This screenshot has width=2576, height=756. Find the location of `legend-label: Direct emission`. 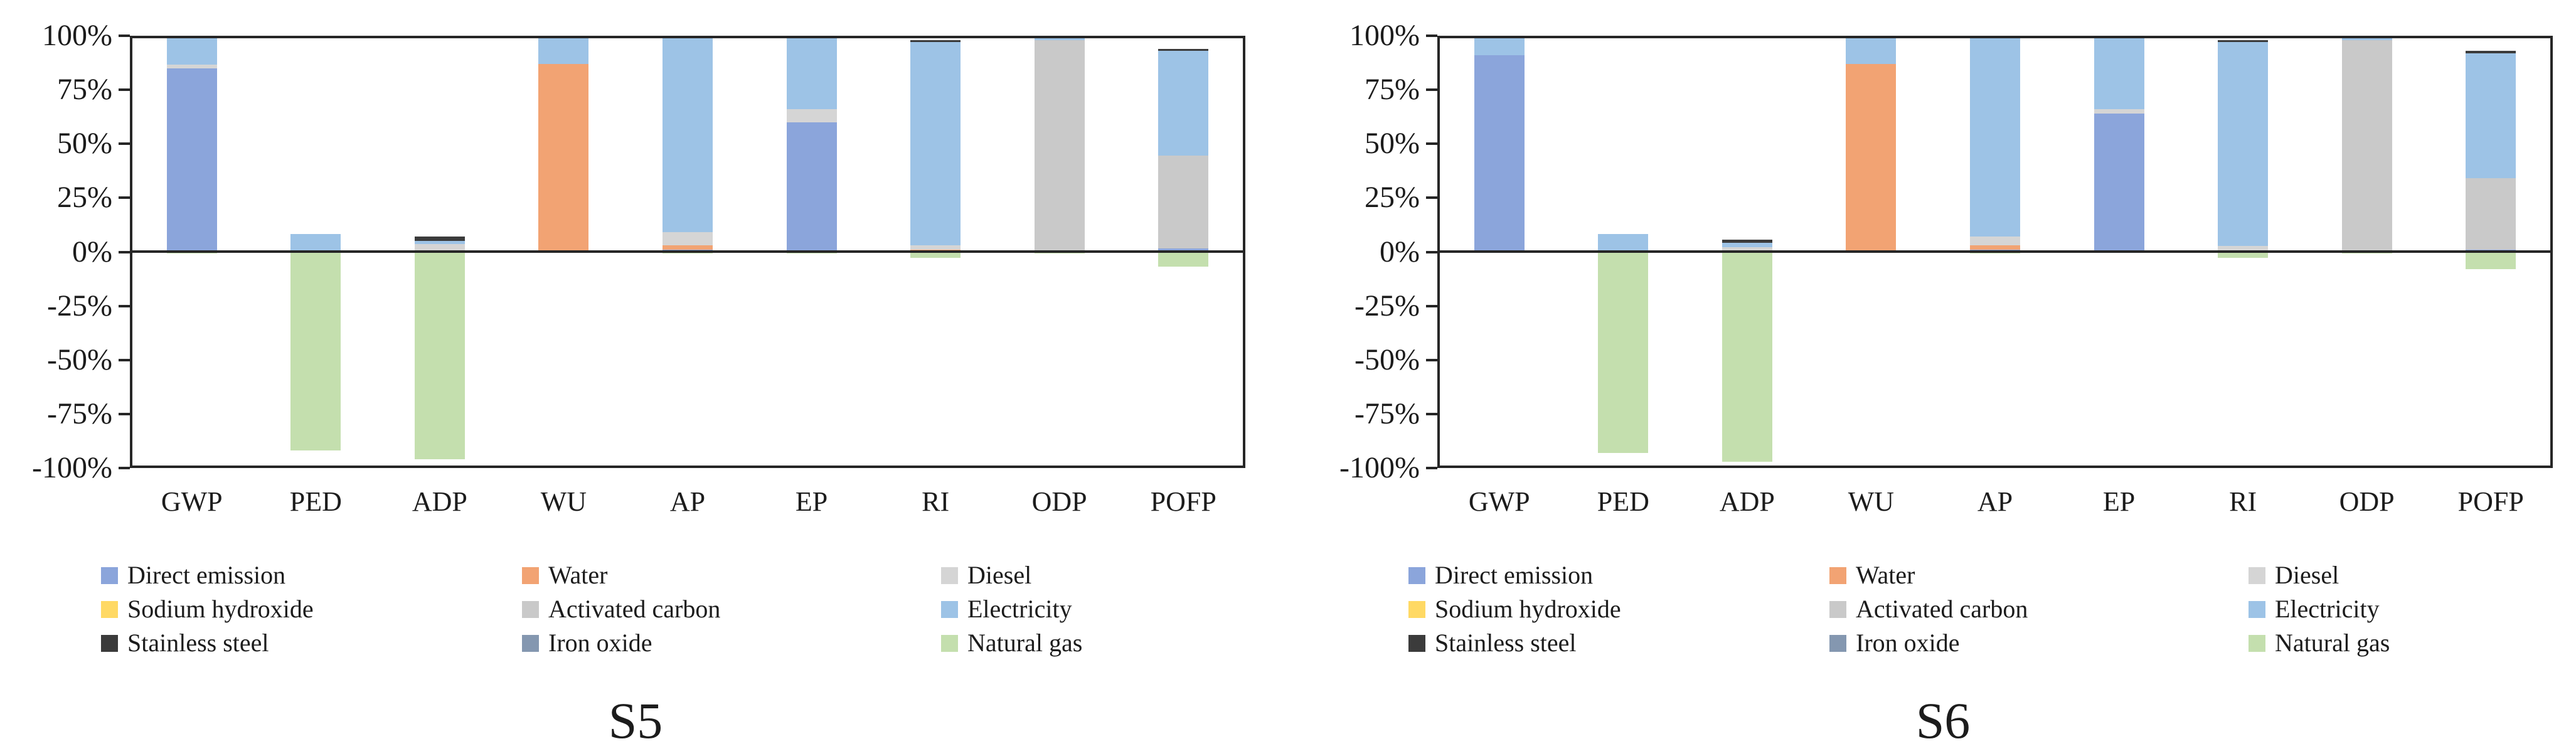

legend-label: Direct emission is located at coordinates (206, 575).